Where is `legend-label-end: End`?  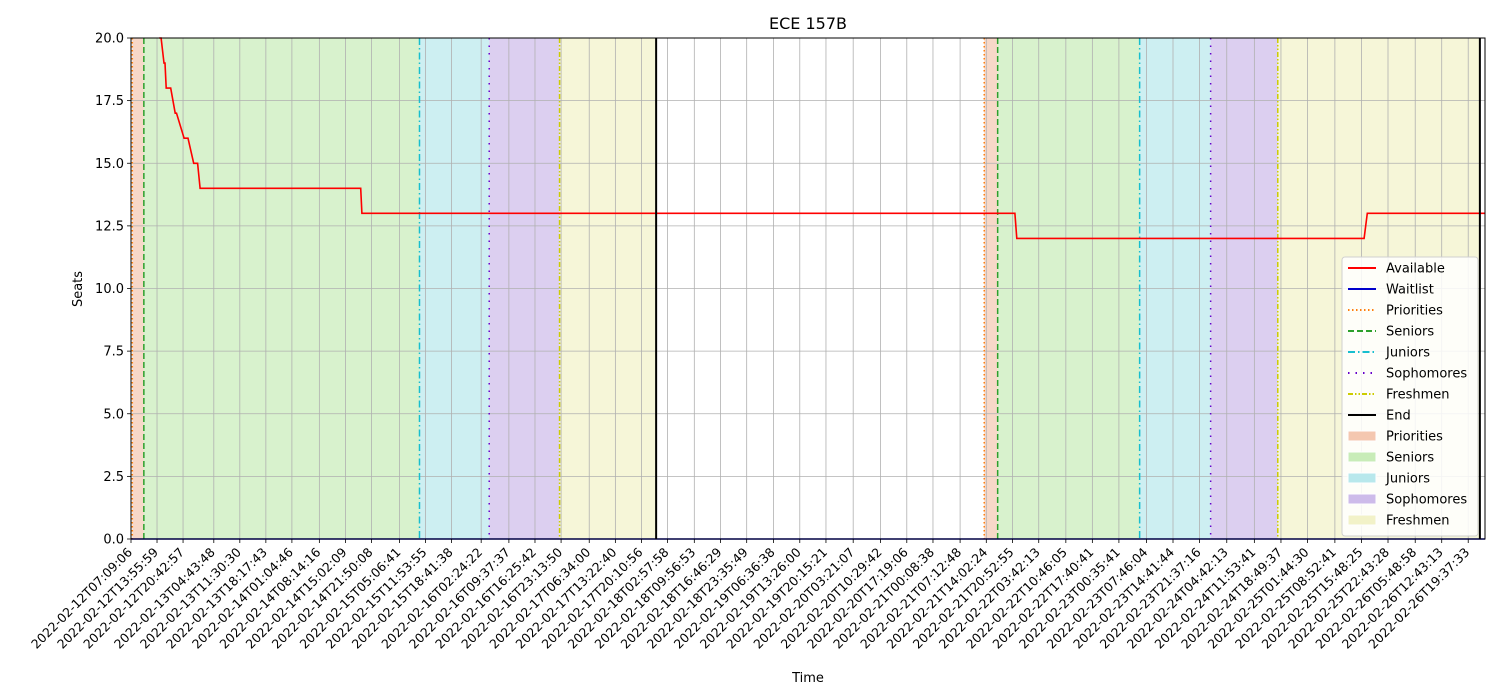
legend-label-end: End is located at coordinates (1398, 416).